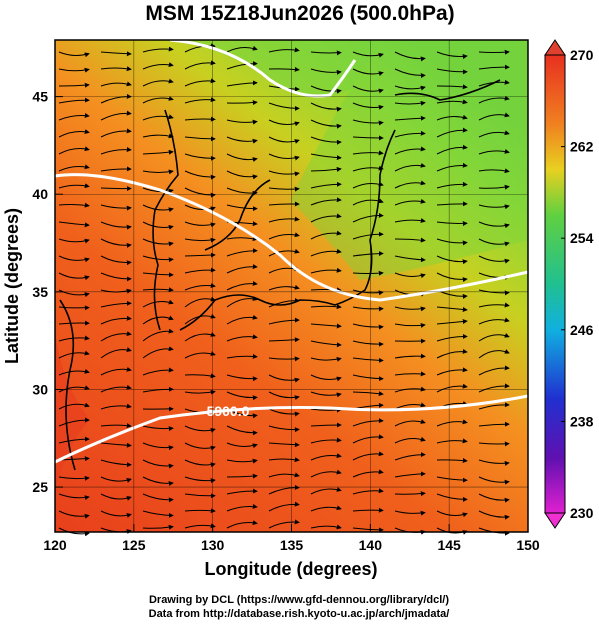  What do you see at coordinates (134, 545) in the screenshot?
I see `x-tick-label: 125` at bounding box center [134, 545].